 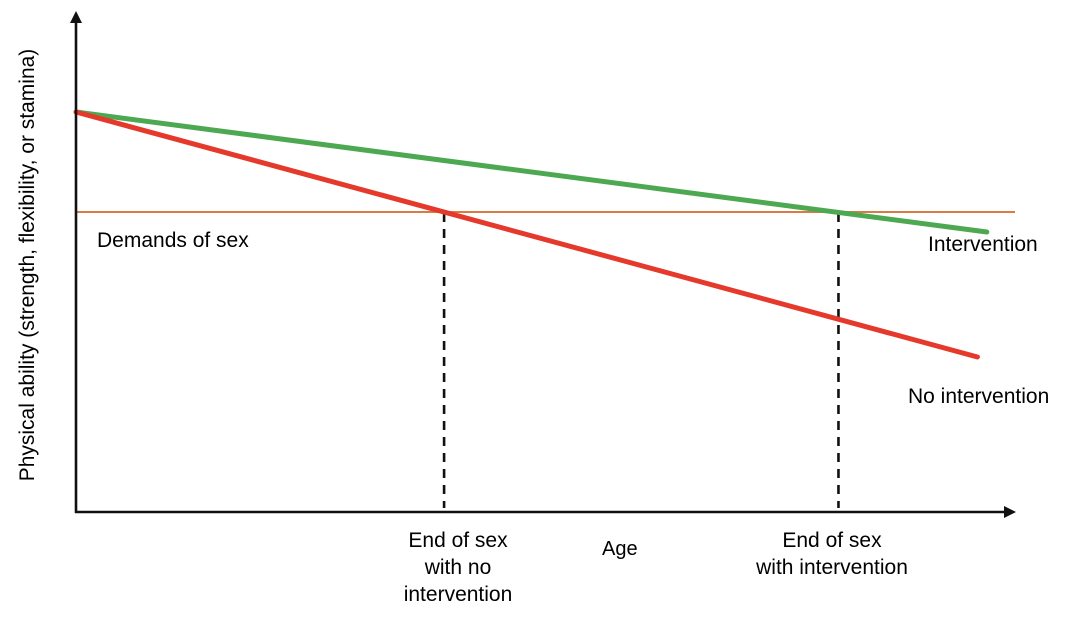 What do you see at coordinates (173, 240) in the screenshot?
I see `threshold-label: Demands of sex` at bounding box center [173, 240].